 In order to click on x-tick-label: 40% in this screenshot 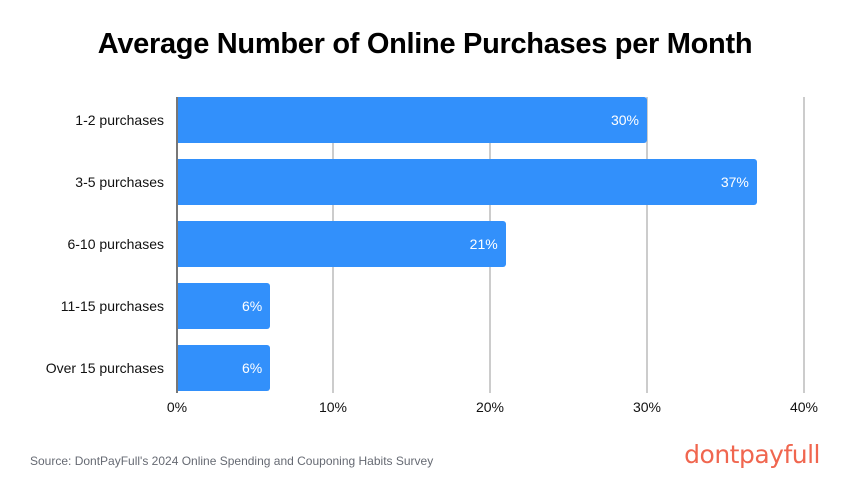, I will do `click(804, 407)`.